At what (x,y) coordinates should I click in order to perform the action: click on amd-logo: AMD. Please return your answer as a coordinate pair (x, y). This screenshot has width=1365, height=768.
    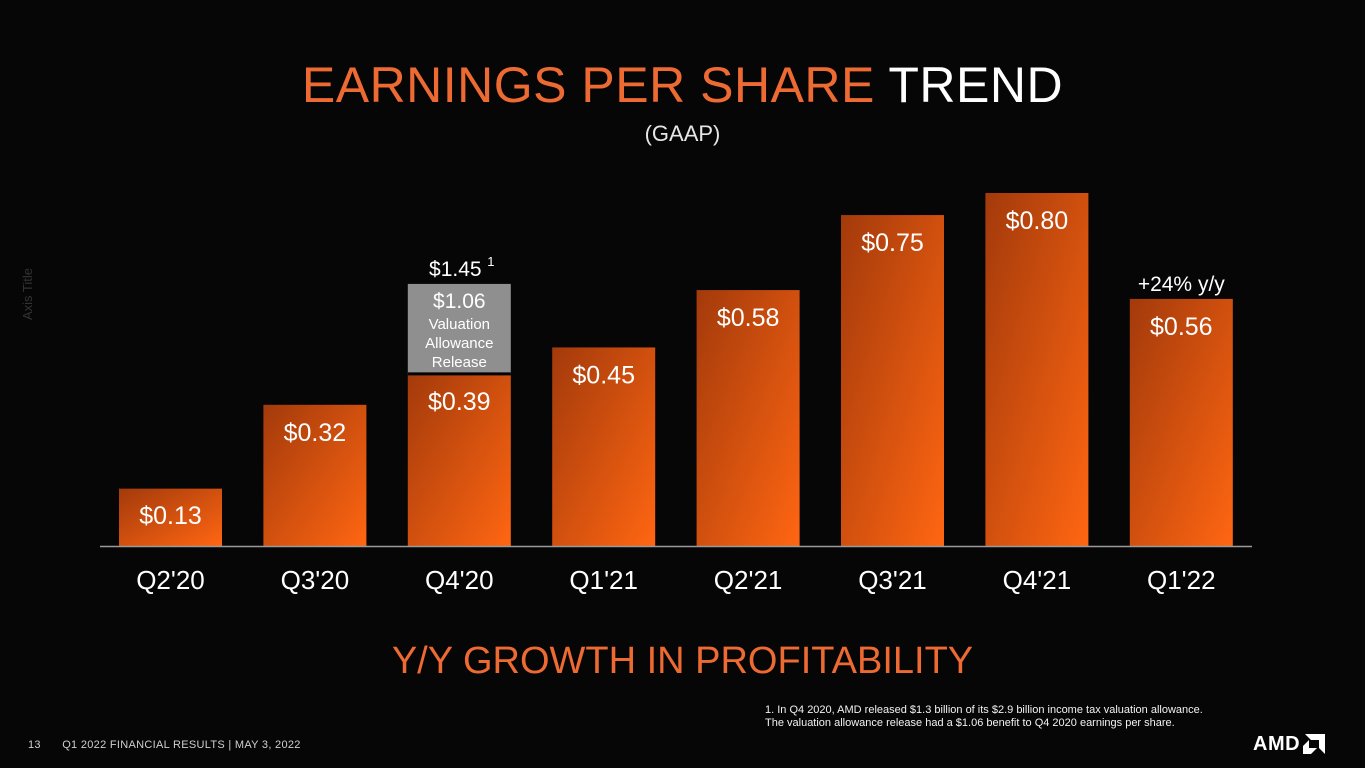
    Looking at the image, I should click on (1289, 743).